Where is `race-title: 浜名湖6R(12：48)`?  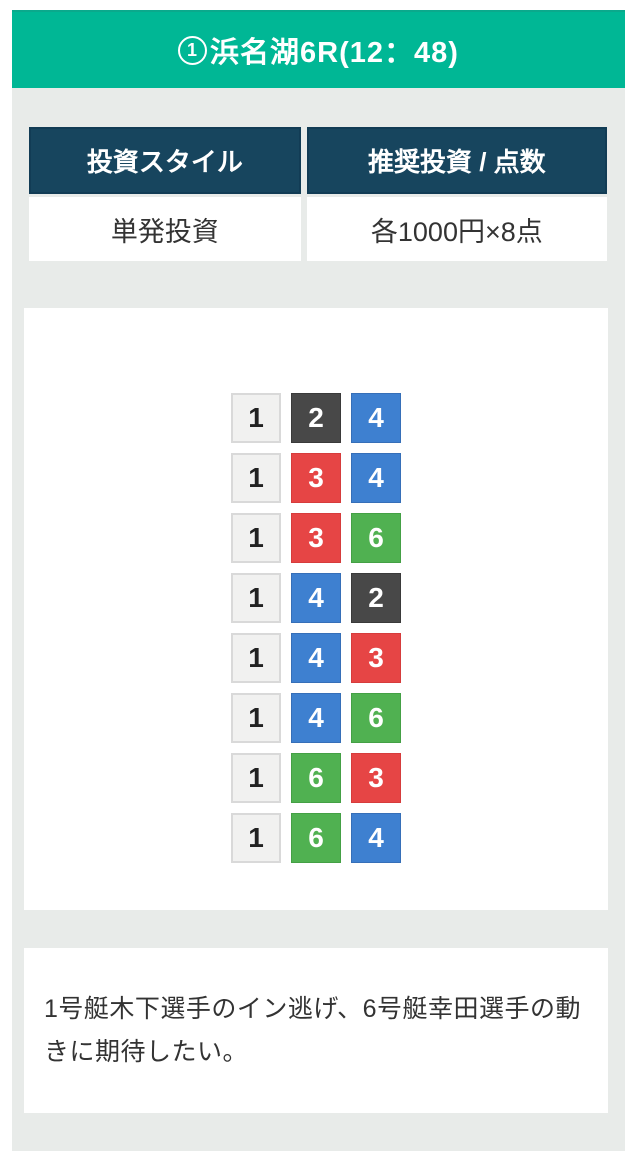
race-title: 浜名湖6R(12：48) is located at coordinates (334, 53).